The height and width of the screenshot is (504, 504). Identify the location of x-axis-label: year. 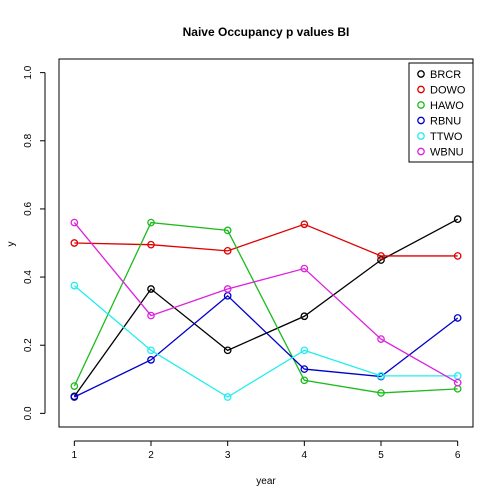
(266, 481).